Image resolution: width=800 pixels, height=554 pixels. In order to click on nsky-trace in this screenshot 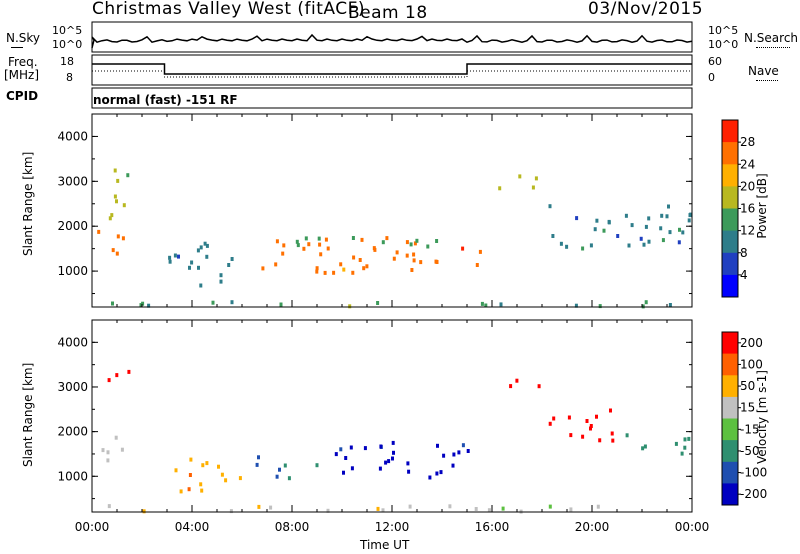, I will do `click(392, 41)`.